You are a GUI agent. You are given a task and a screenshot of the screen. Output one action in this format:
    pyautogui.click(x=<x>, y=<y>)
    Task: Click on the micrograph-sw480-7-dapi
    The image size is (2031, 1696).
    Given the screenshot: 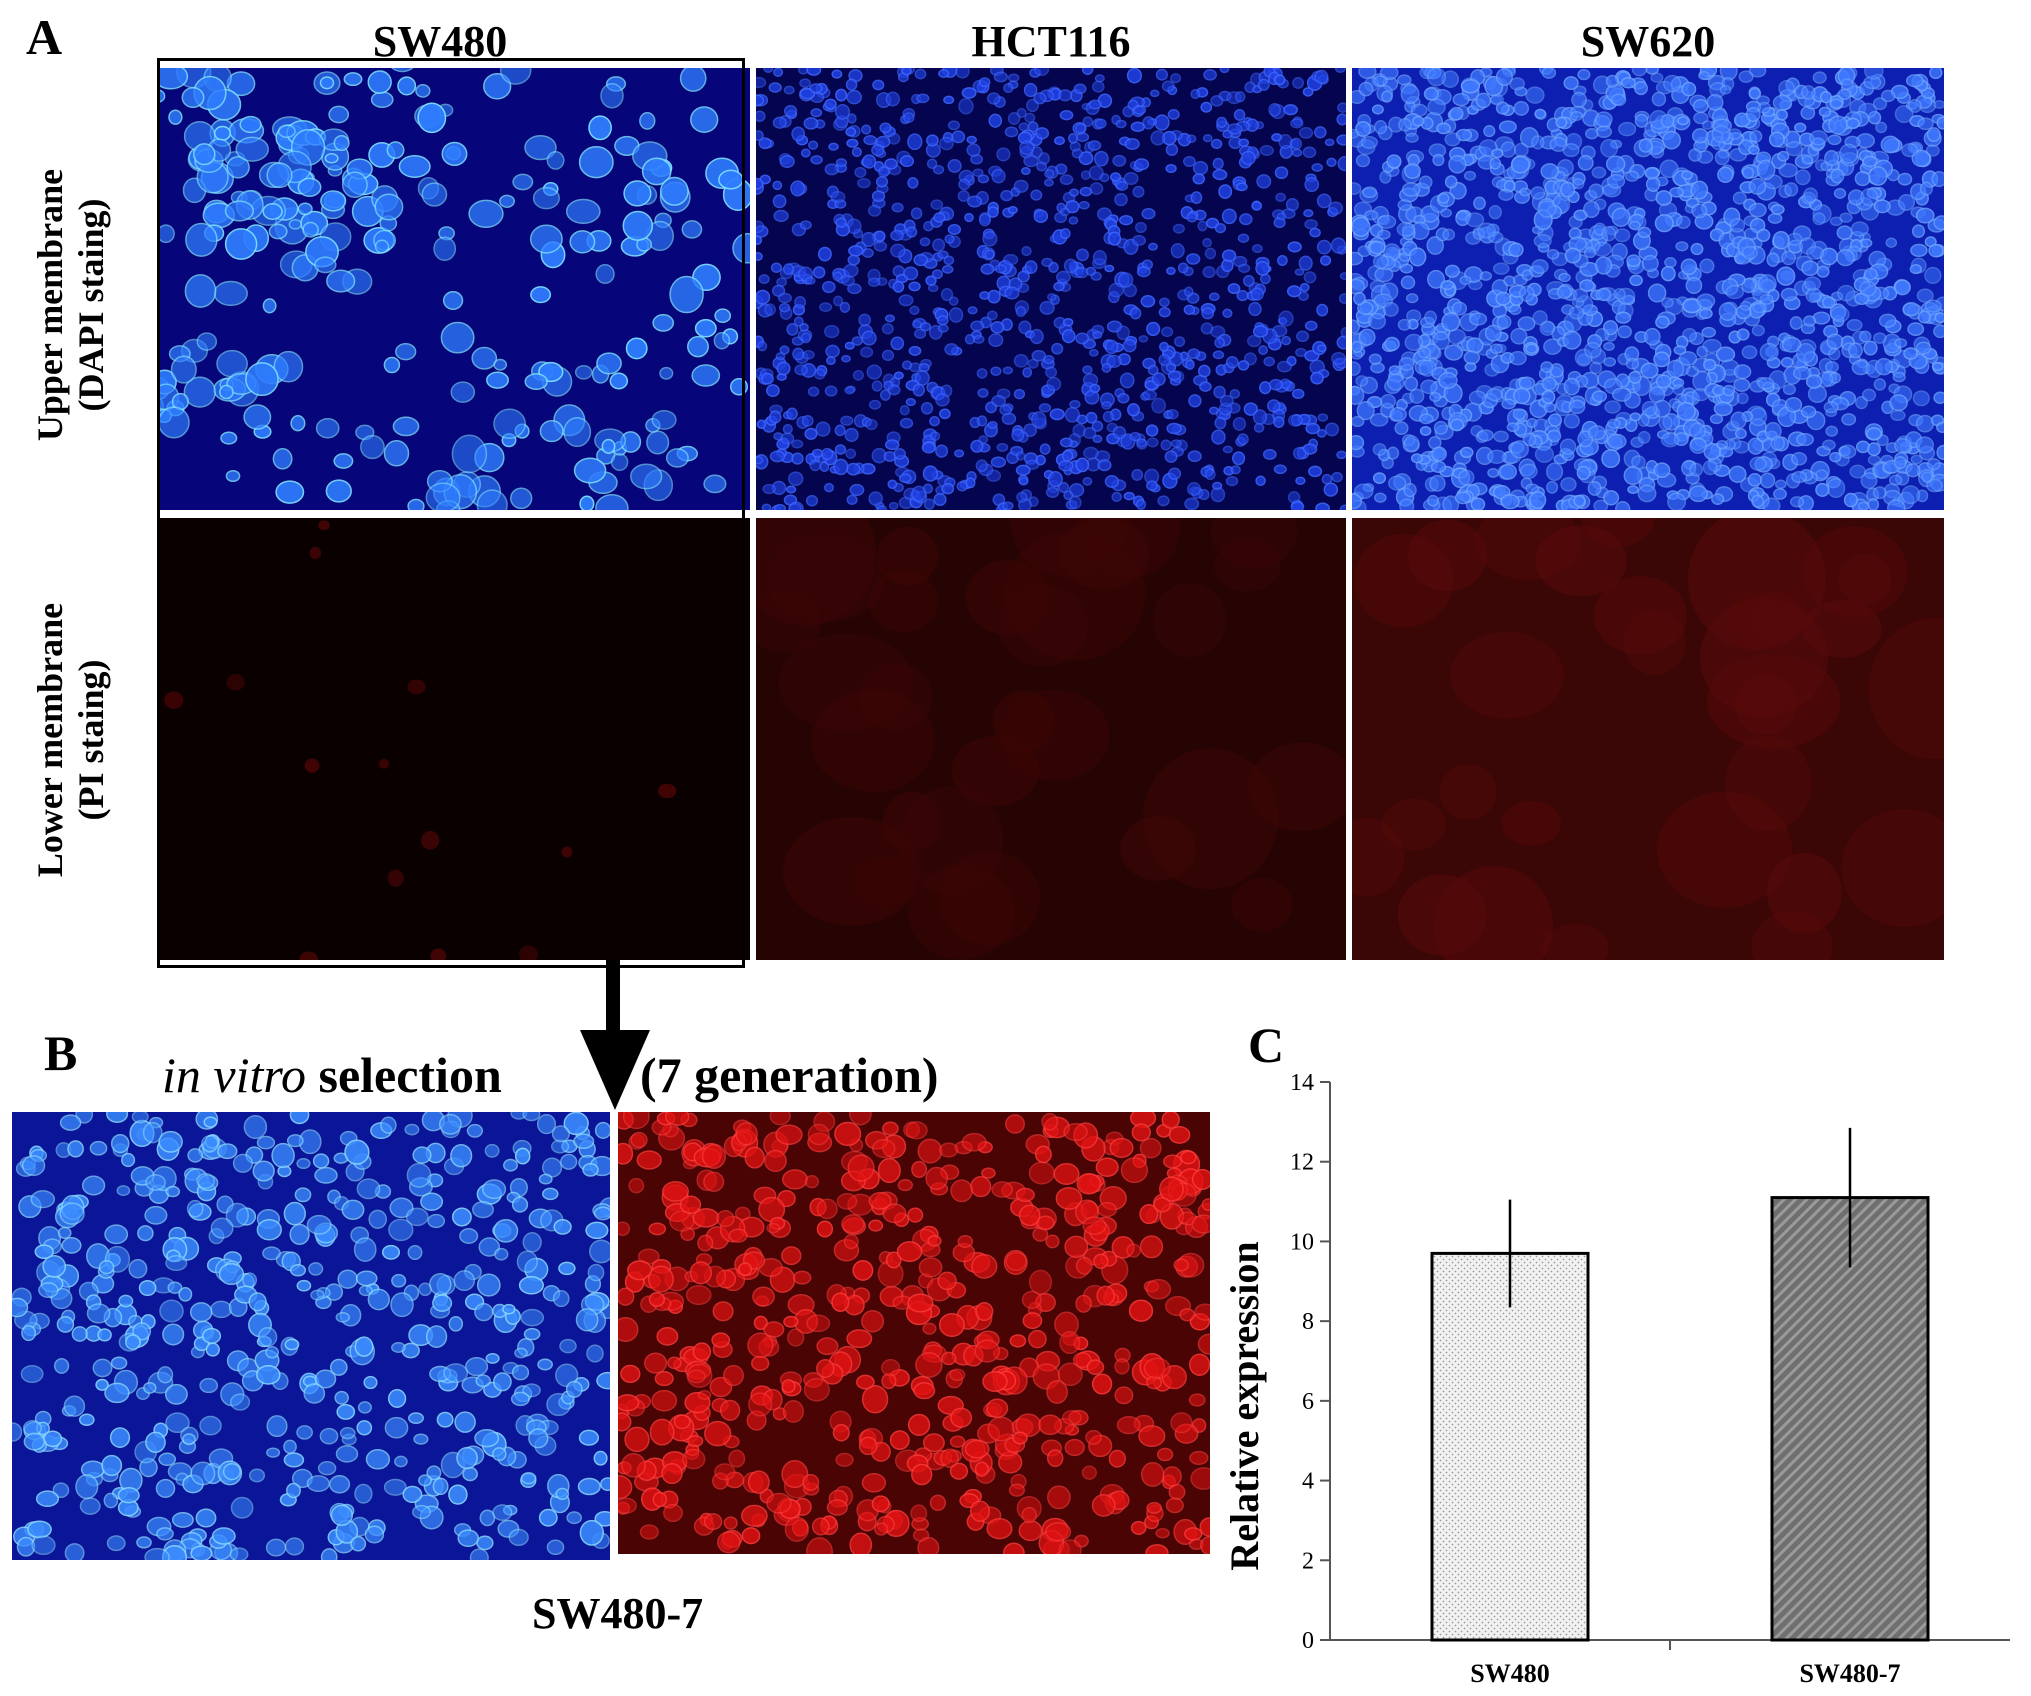 What is the action you would take?
    pyautogui.click(x=311, y=1336)
    